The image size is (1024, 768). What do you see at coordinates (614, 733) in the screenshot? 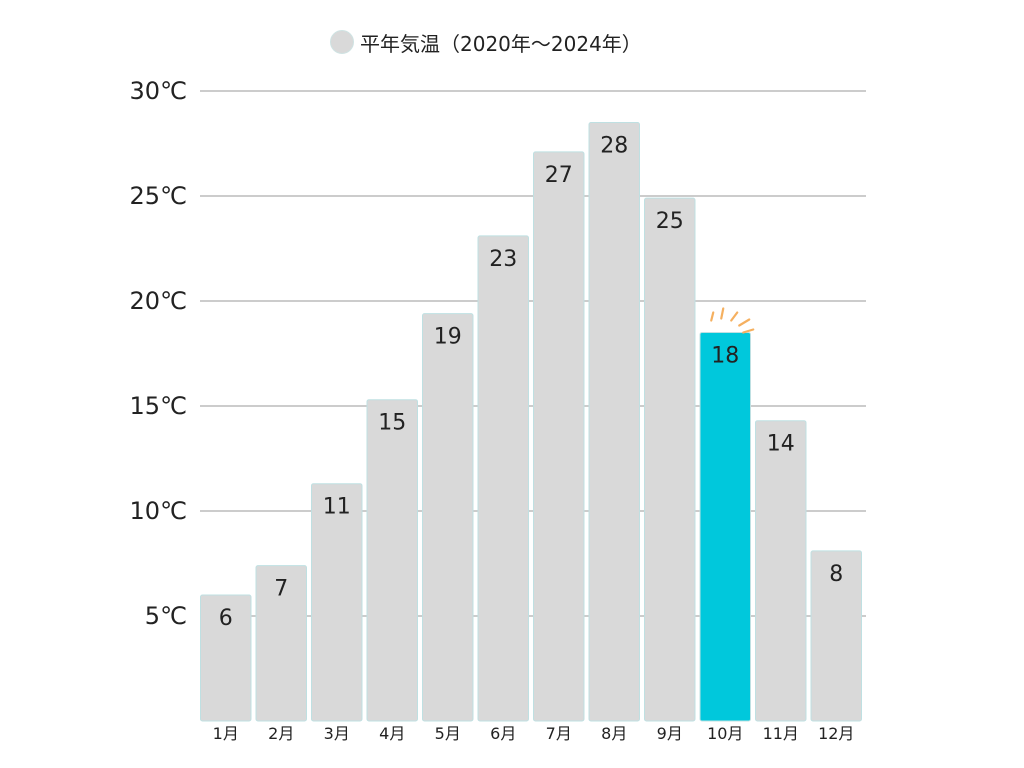
I see `x-tick-label: 8月` at bounding box center [614, 733].